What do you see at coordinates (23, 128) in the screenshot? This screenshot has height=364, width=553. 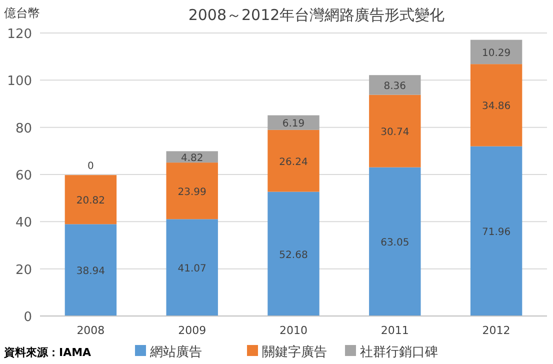 I see `y-tick-label: 80` at bounding box center [23, 128].